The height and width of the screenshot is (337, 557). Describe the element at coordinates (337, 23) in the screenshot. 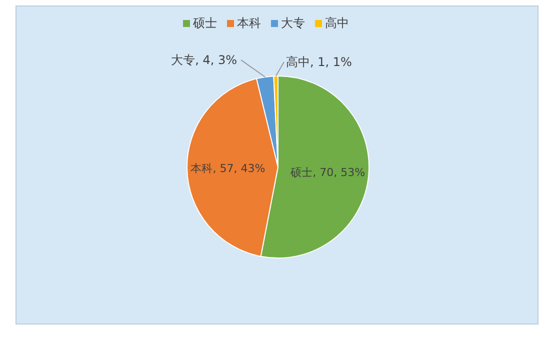

I see `legend-label: 高中` at that location.